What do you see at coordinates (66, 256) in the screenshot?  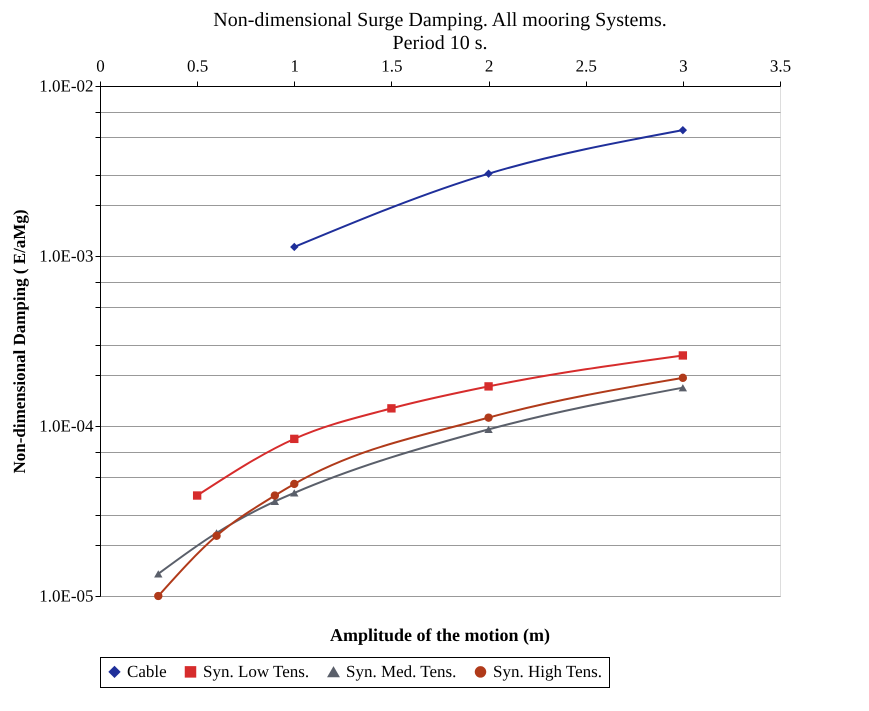 I see `y-tick-label: 1.0E-03` at bounding box center [66, 256].